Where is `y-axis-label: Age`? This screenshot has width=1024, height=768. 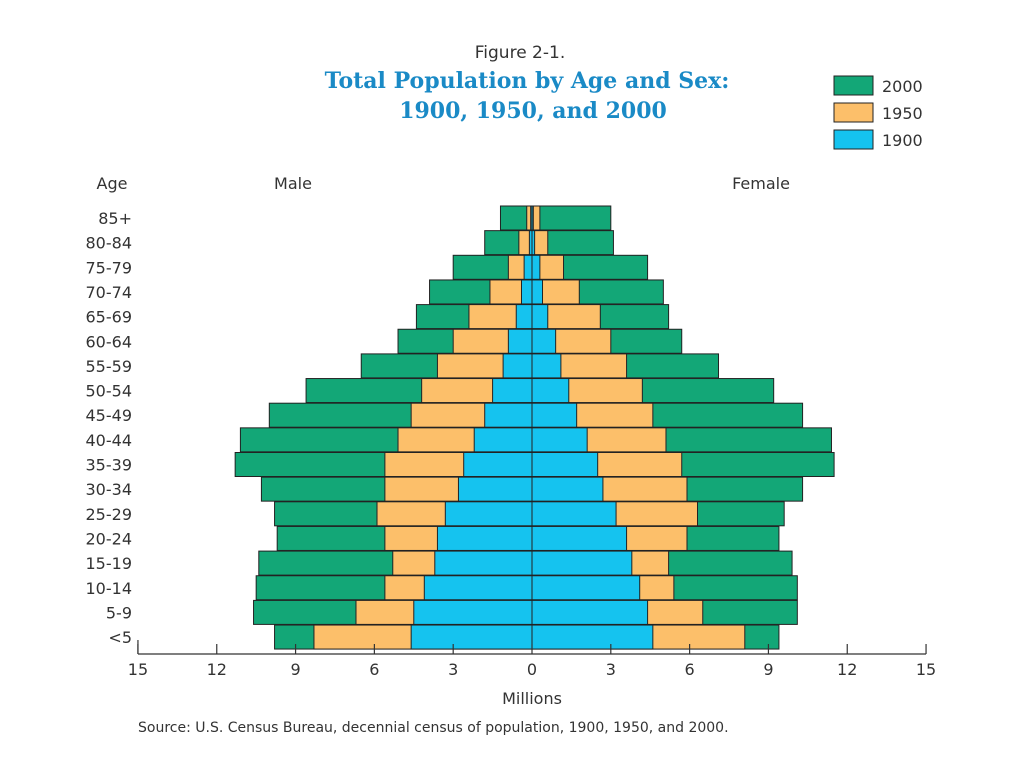 y-axis-label: Age is located at coordinates (112, 183).